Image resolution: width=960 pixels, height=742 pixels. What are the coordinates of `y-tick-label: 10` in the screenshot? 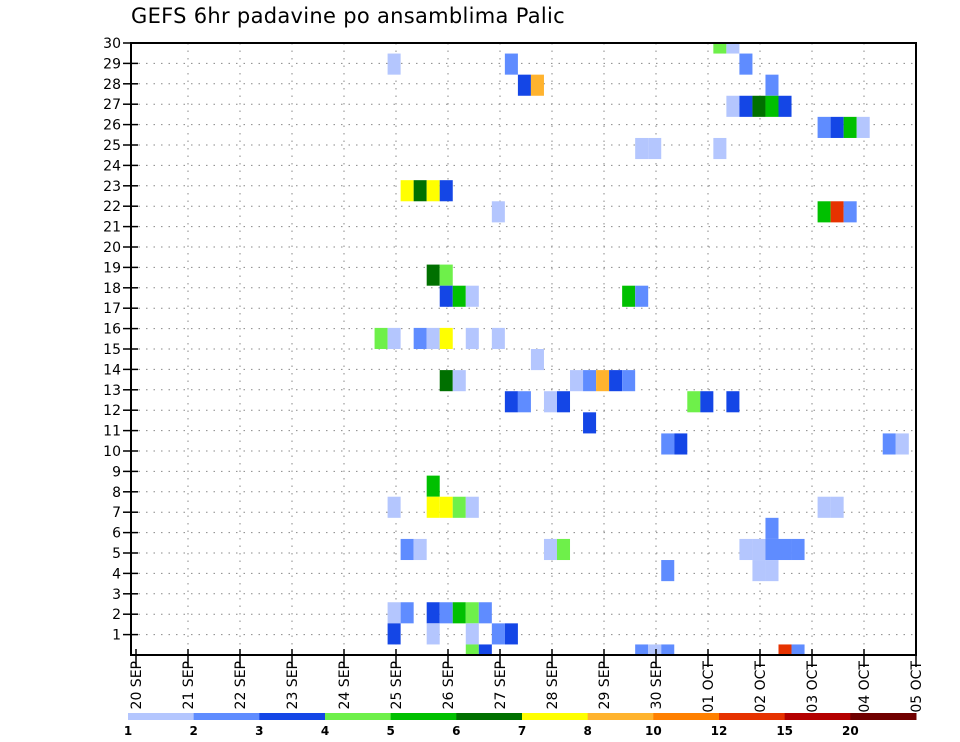 It's located at (112, 452).